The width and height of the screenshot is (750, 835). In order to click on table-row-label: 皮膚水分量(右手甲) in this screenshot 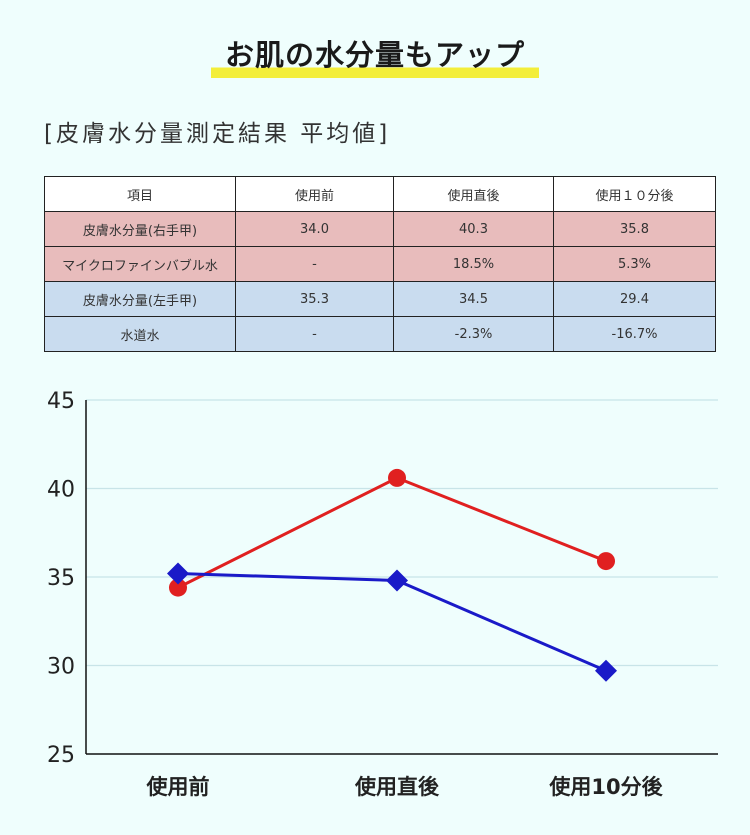, I will do `click(140, 229)`.